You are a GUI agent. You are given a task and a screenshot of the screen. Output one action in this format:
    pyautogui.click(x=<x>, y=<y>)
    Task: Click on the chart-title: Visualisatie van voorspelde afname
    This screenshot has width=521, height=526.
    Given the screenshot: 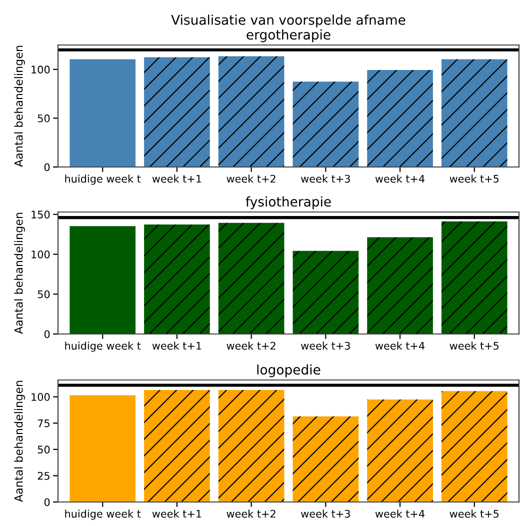 What is the action you would take?
    pyautogui.click(x=288, y=21)
    